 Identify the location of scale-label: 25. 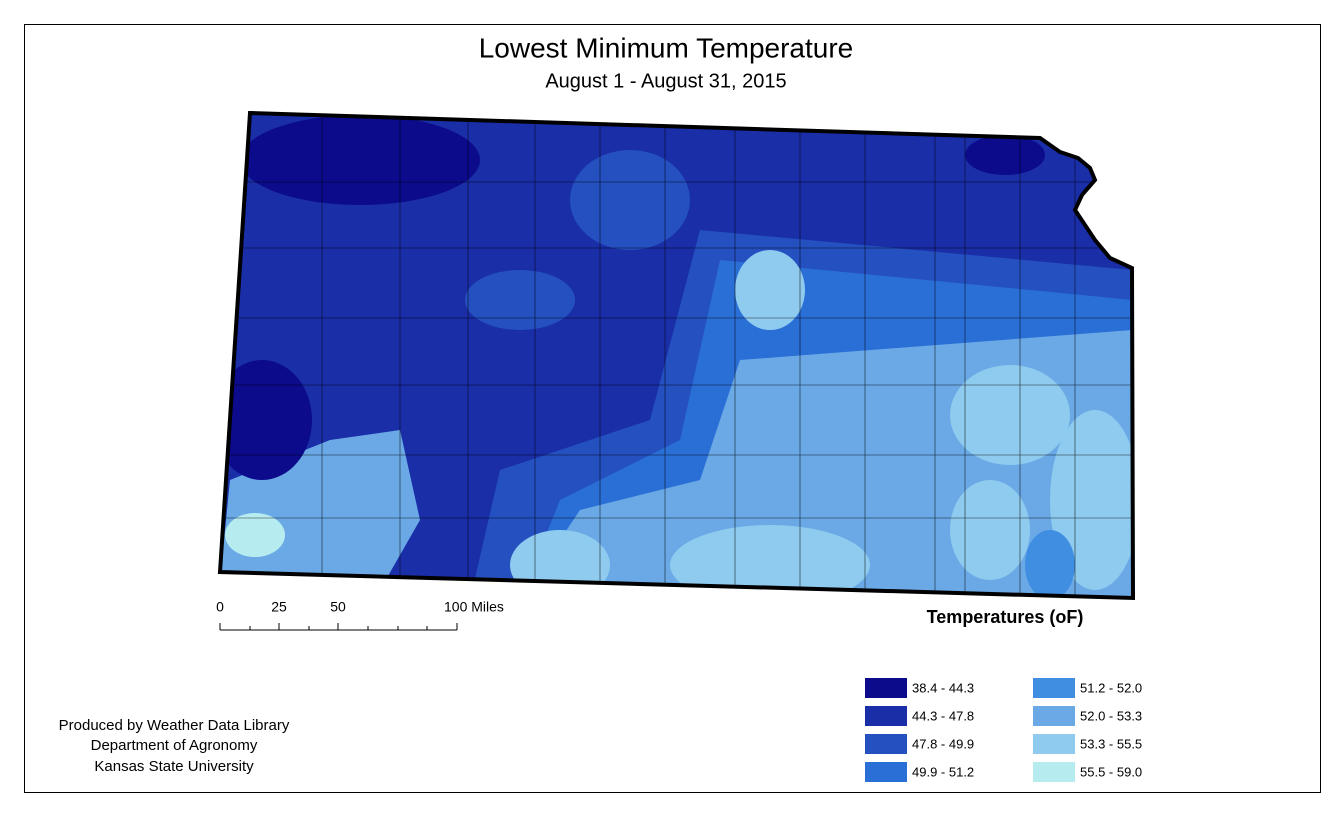
(279, 607).